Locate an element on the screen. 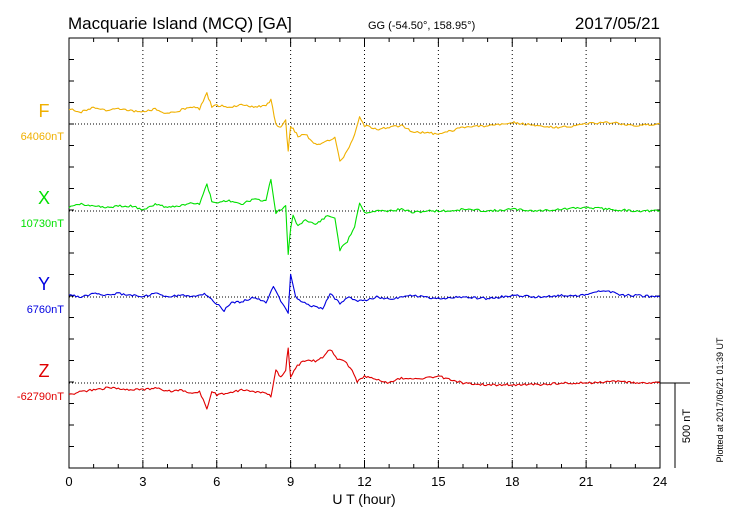 The width and height of the screenshot is (730, 520). series-line-X is located at coordinates (364, 217).